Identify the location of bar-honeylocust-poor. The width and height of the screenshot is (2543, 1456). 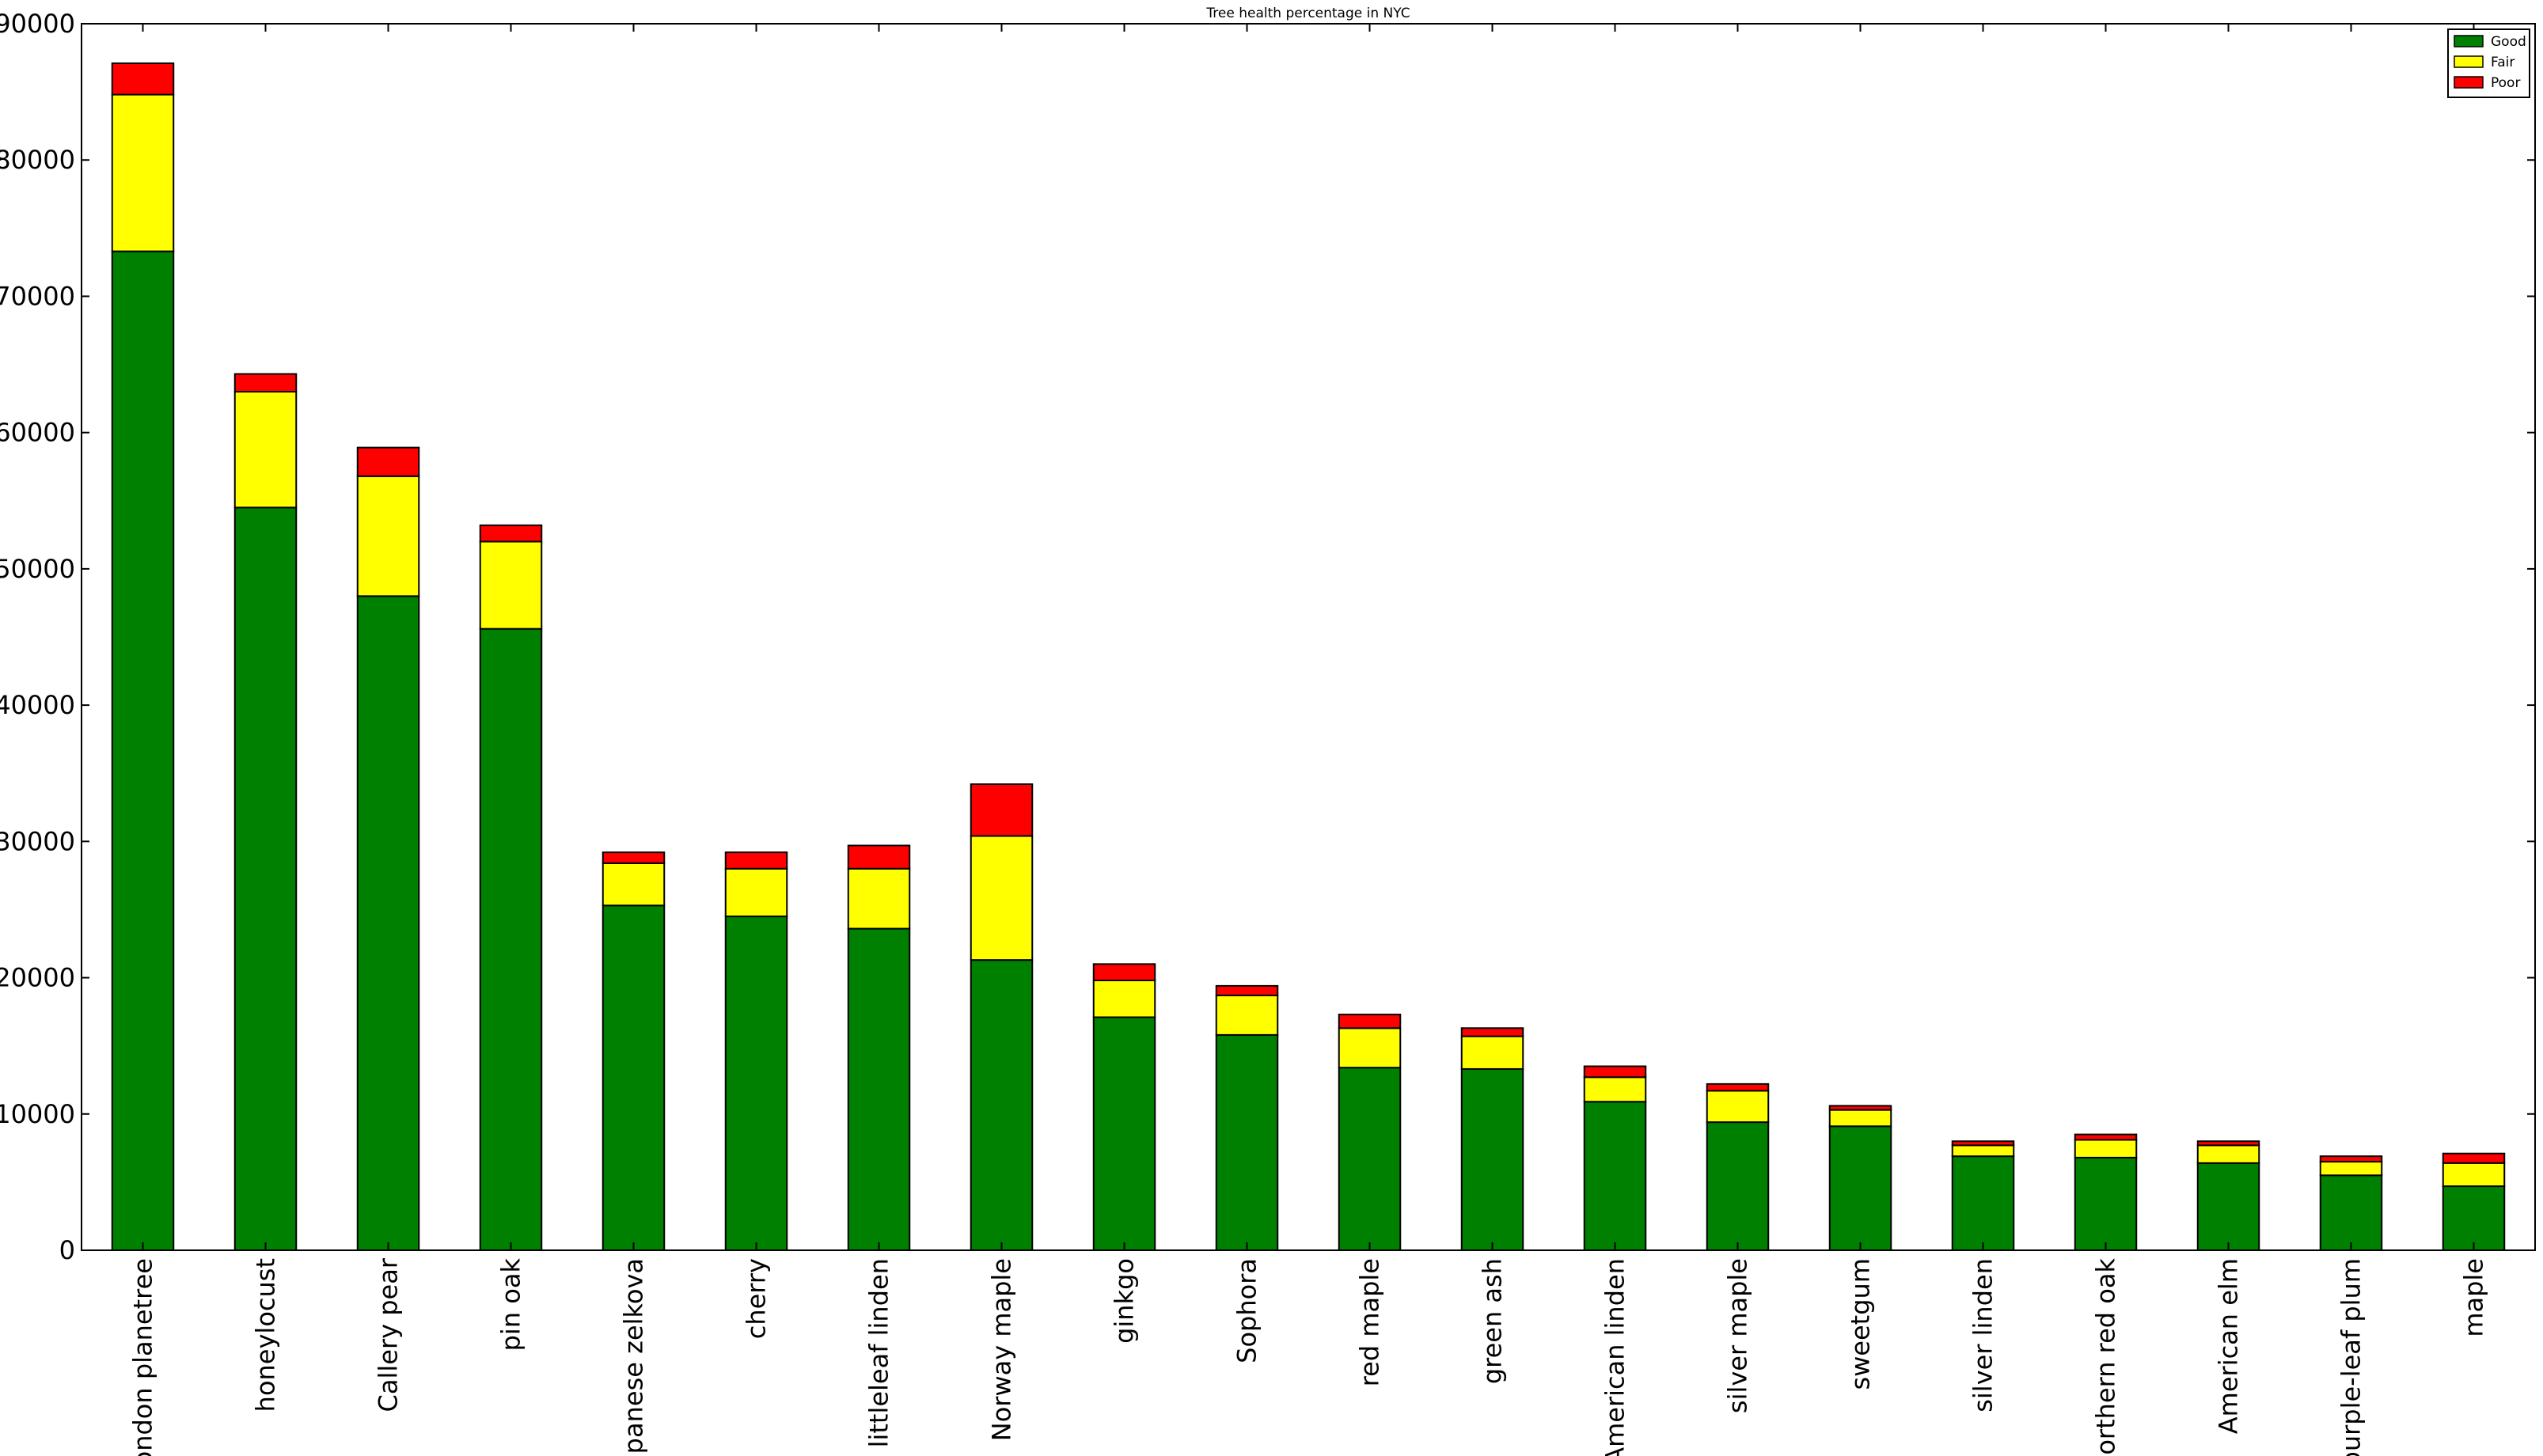
(265, 382).